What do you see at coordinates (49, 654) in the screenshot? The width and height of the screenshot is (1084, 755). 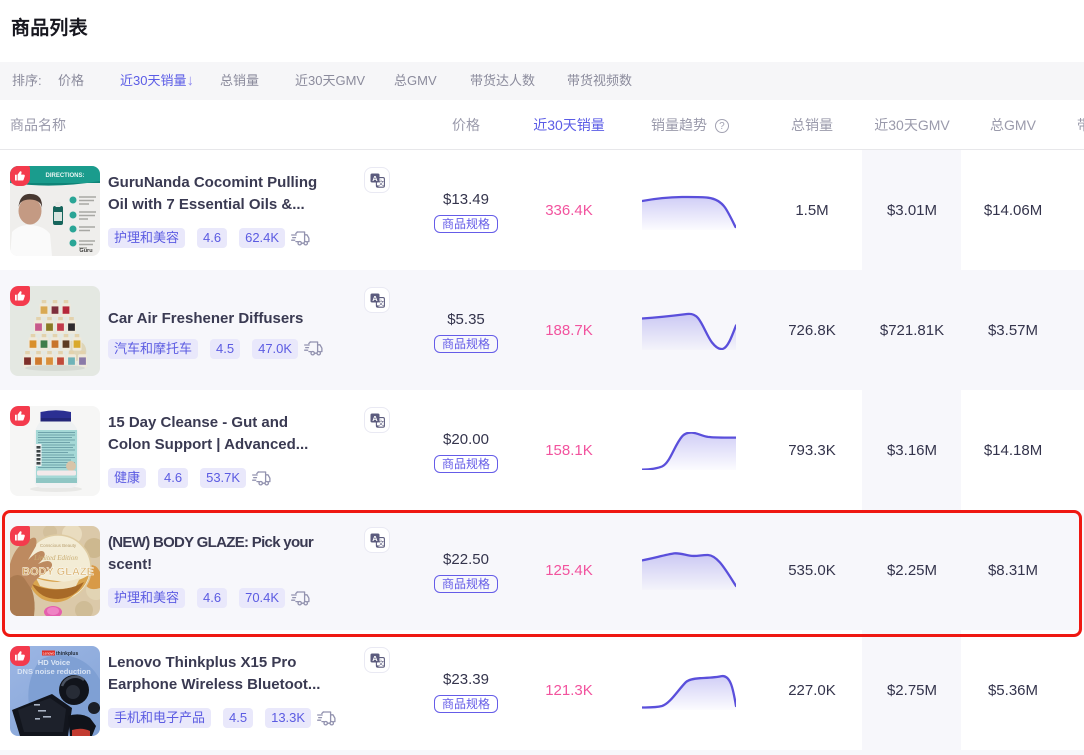 I see `svg-text: Lenovo` at bounding box center [49, 654].